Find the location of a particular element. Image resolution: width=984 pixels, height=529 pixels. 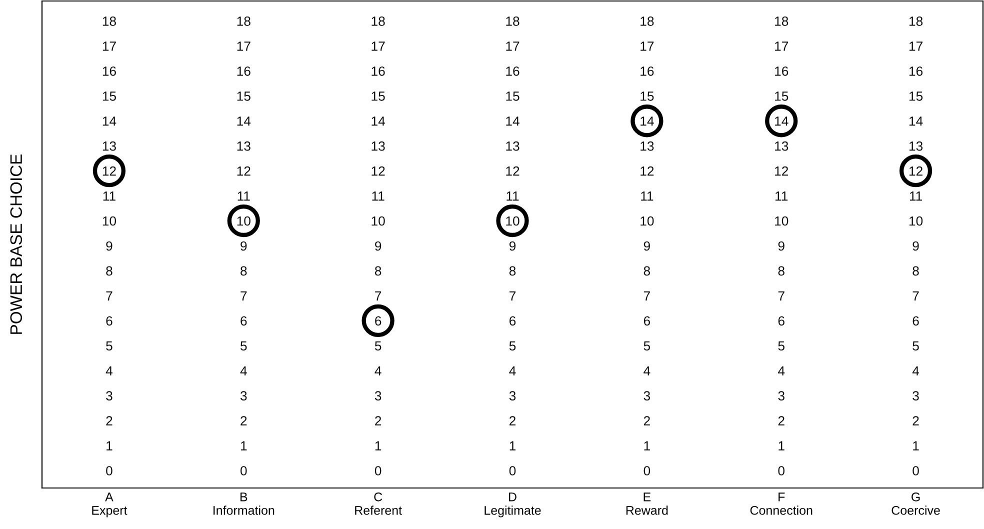

x-tick-label: B Information is located at coordinates (244, 503).